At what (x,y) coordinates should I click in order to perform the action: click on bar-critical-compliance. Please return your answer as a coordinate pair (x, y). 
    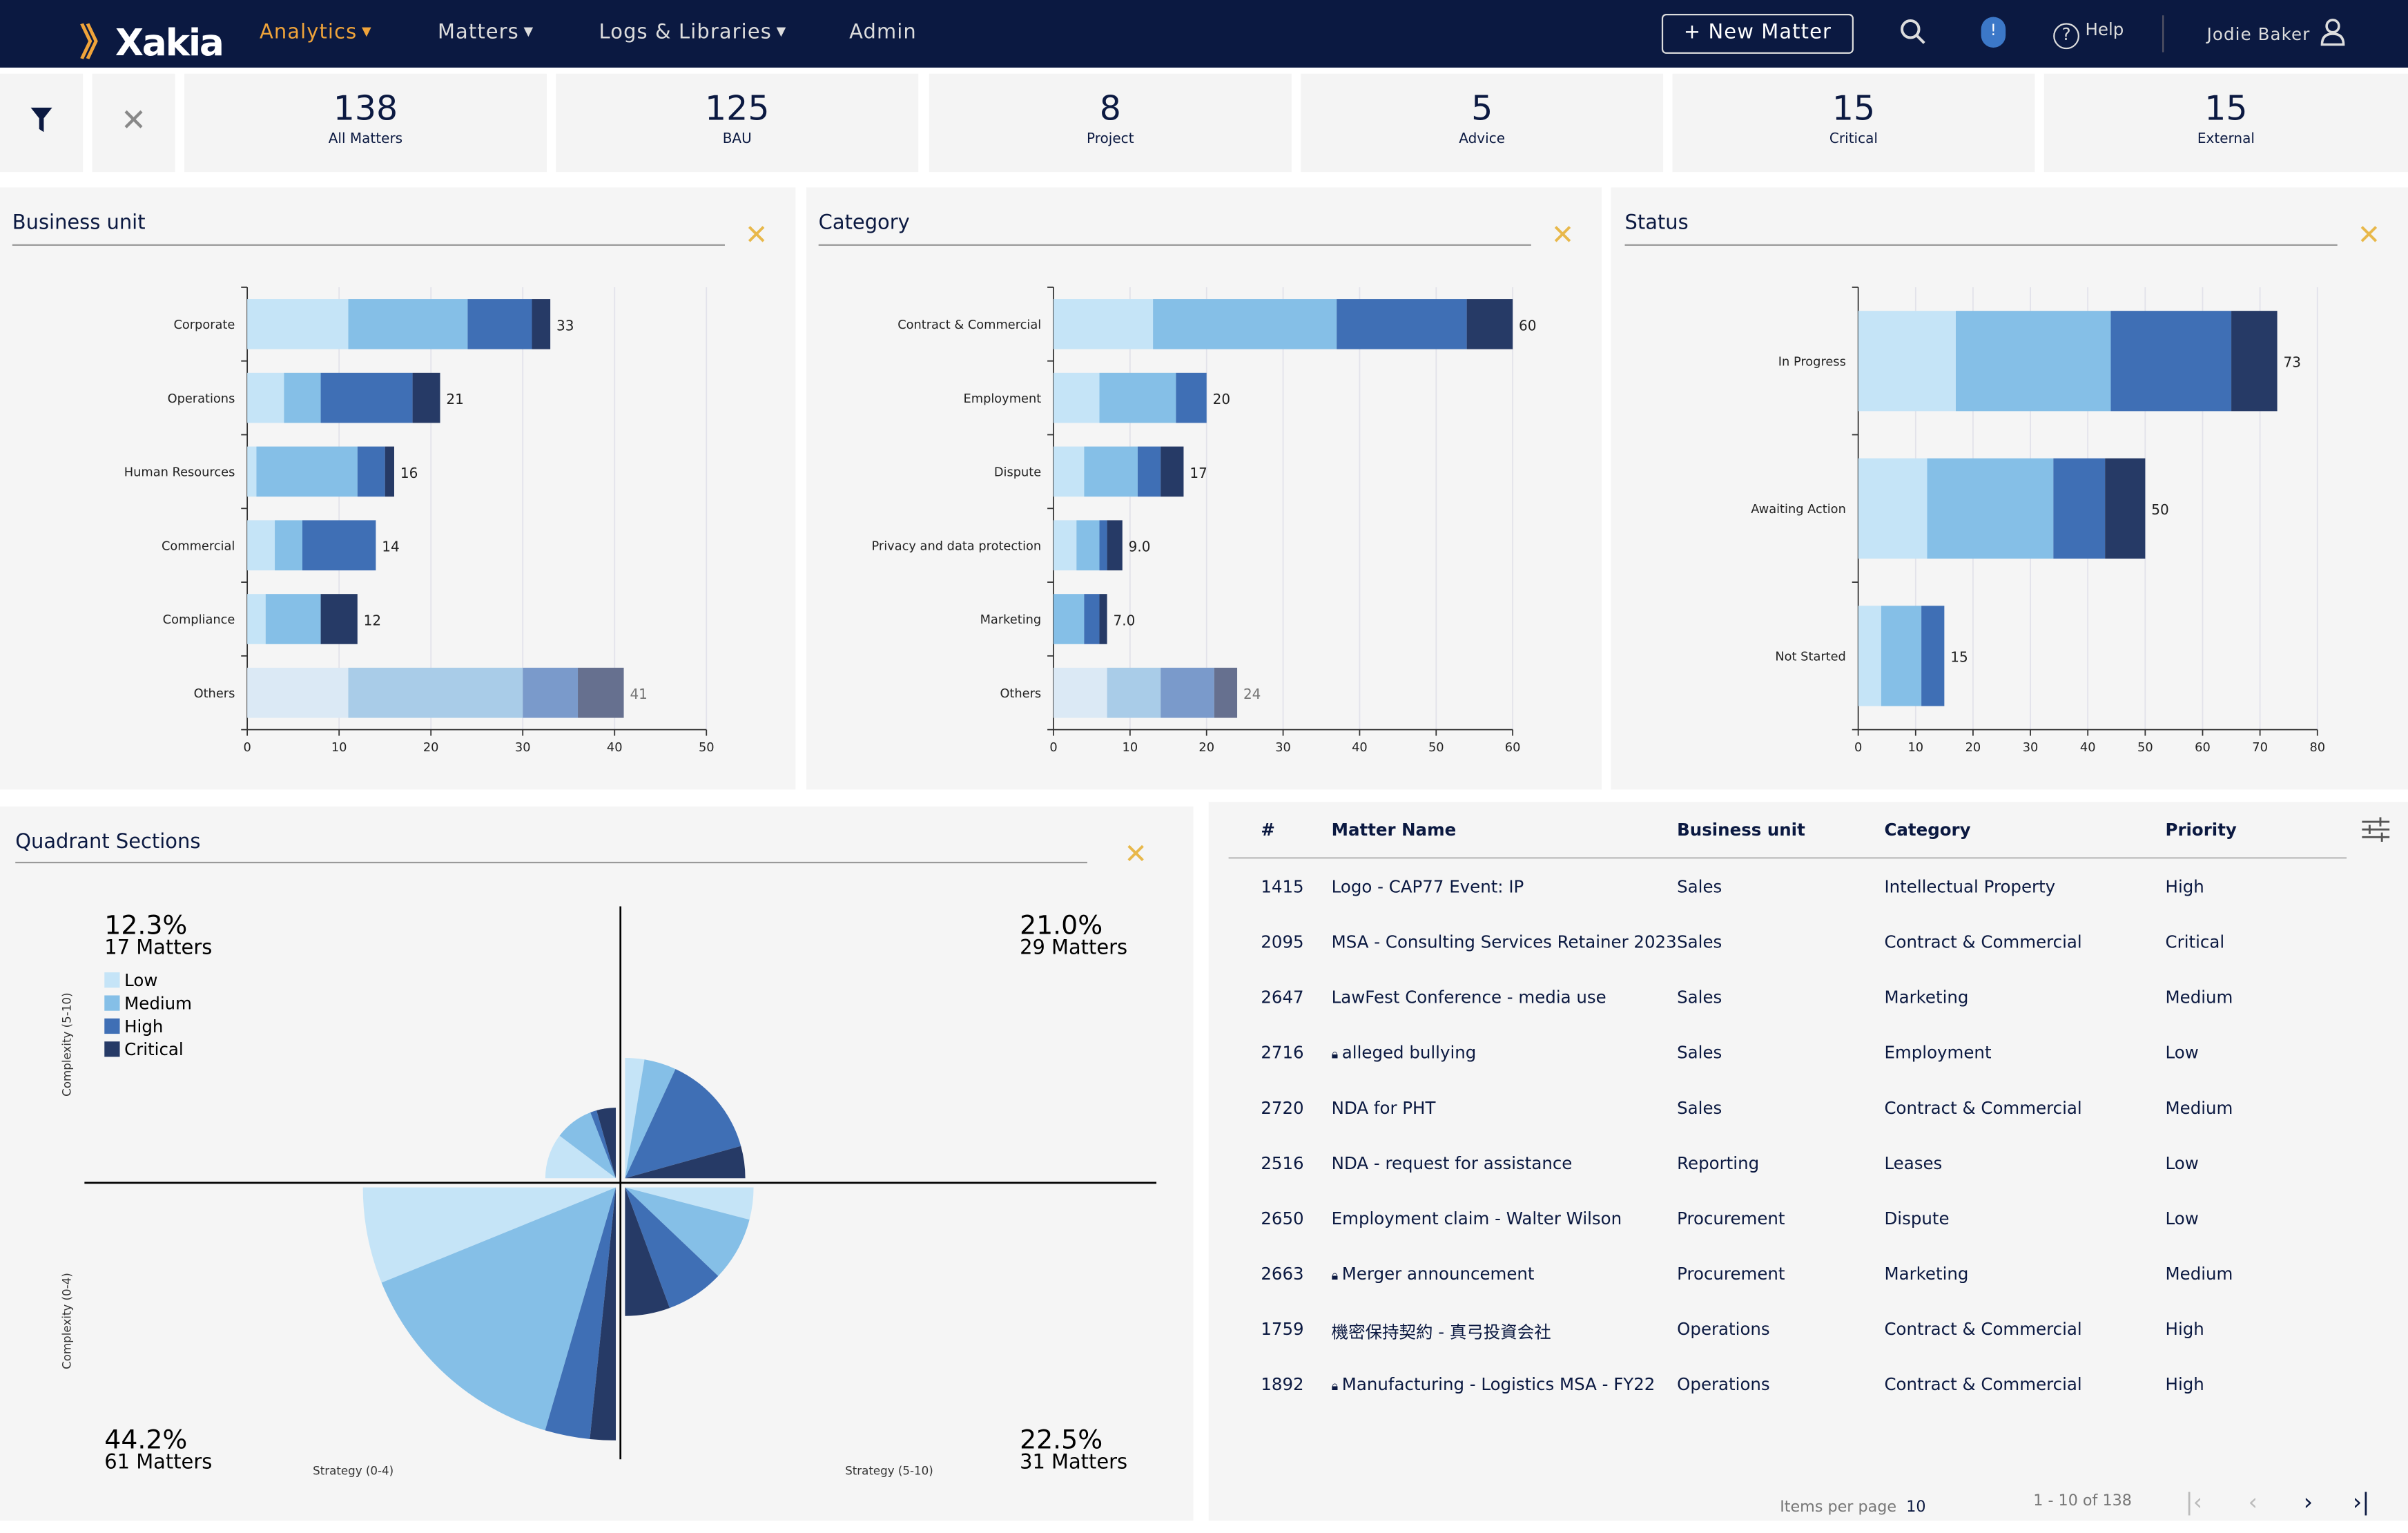
    Looking at the image, I should click on (339, 619).